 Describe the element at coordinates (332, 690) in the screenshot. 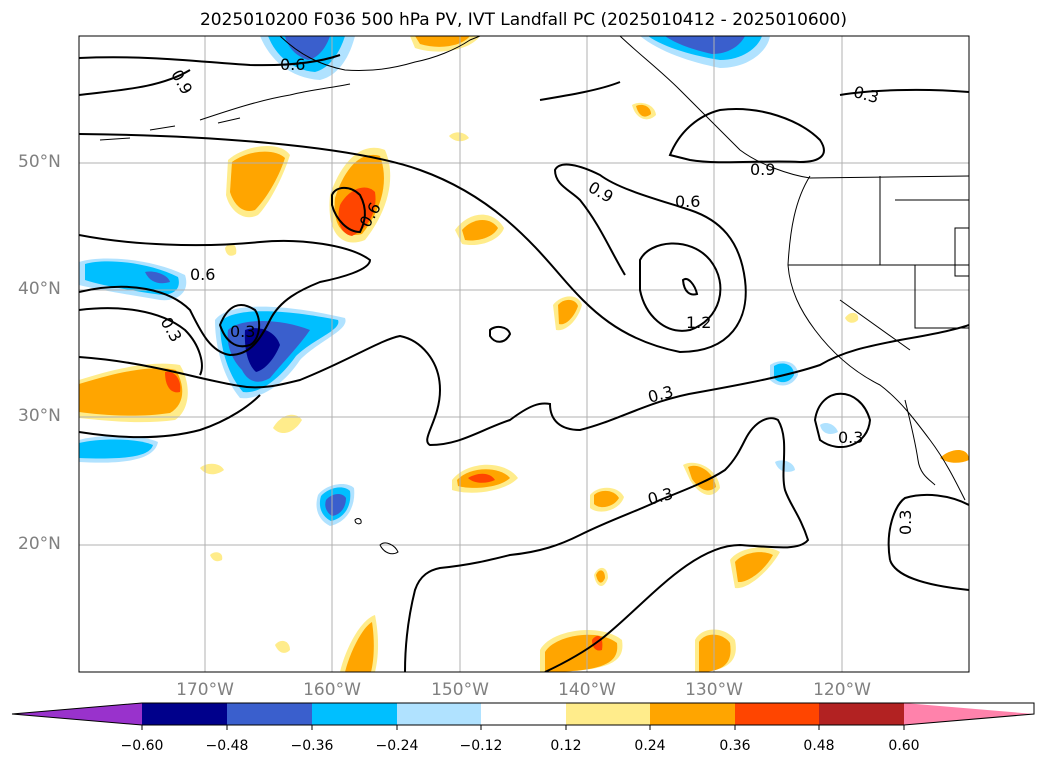

I see `lon-label: 160°W` at that location.